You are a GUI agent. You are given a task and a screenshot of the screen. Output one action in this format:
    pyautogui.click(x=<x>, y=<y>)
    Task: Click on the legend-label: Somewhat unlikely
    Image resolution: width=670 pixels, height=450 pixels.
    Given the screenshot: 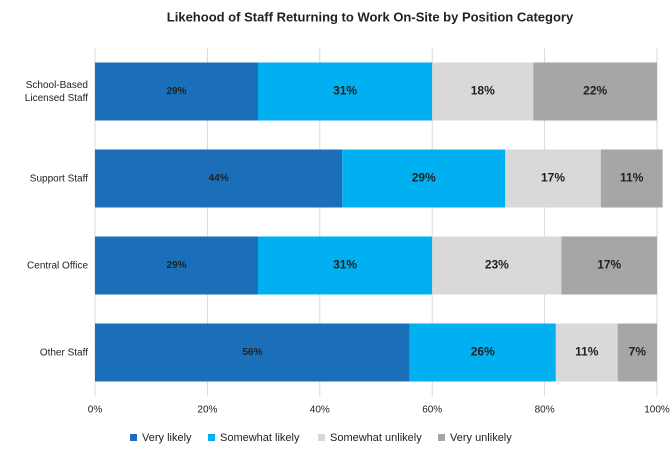 What is the action you would take?
    pyautogui.click(x=376, y=438)
    